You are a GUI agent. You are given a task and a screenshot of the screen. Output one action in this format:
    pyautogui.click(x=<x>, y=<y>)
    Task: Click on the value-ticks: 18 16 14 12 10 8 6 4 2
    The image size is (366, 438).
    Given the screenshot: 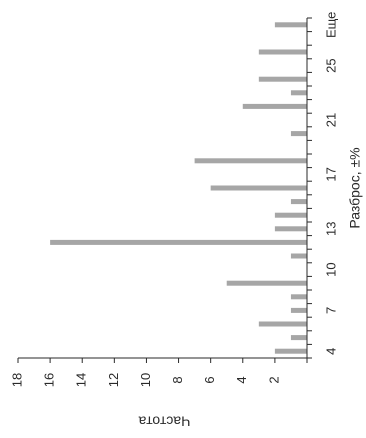 What is the action you would take?
    pyautogui.click(x=158, y=372)
    